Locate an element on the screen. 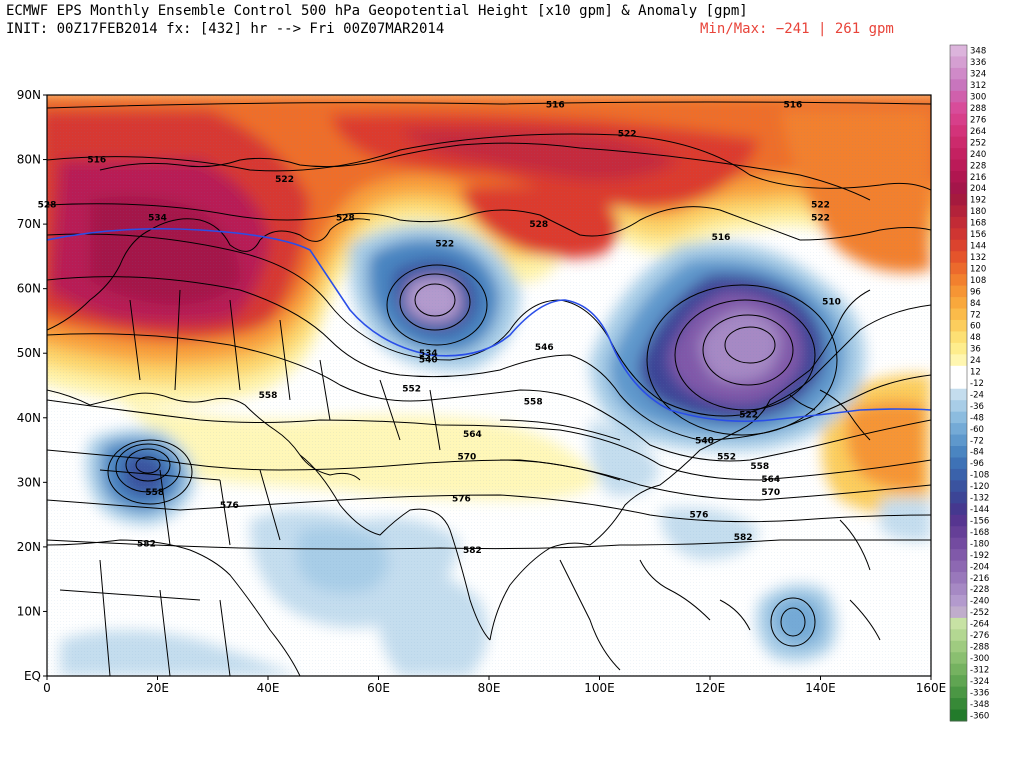 Image resolution: width=1024 pixels, height=768 pixels. colorbar-label: -84 is located at coordinates (977, 453).